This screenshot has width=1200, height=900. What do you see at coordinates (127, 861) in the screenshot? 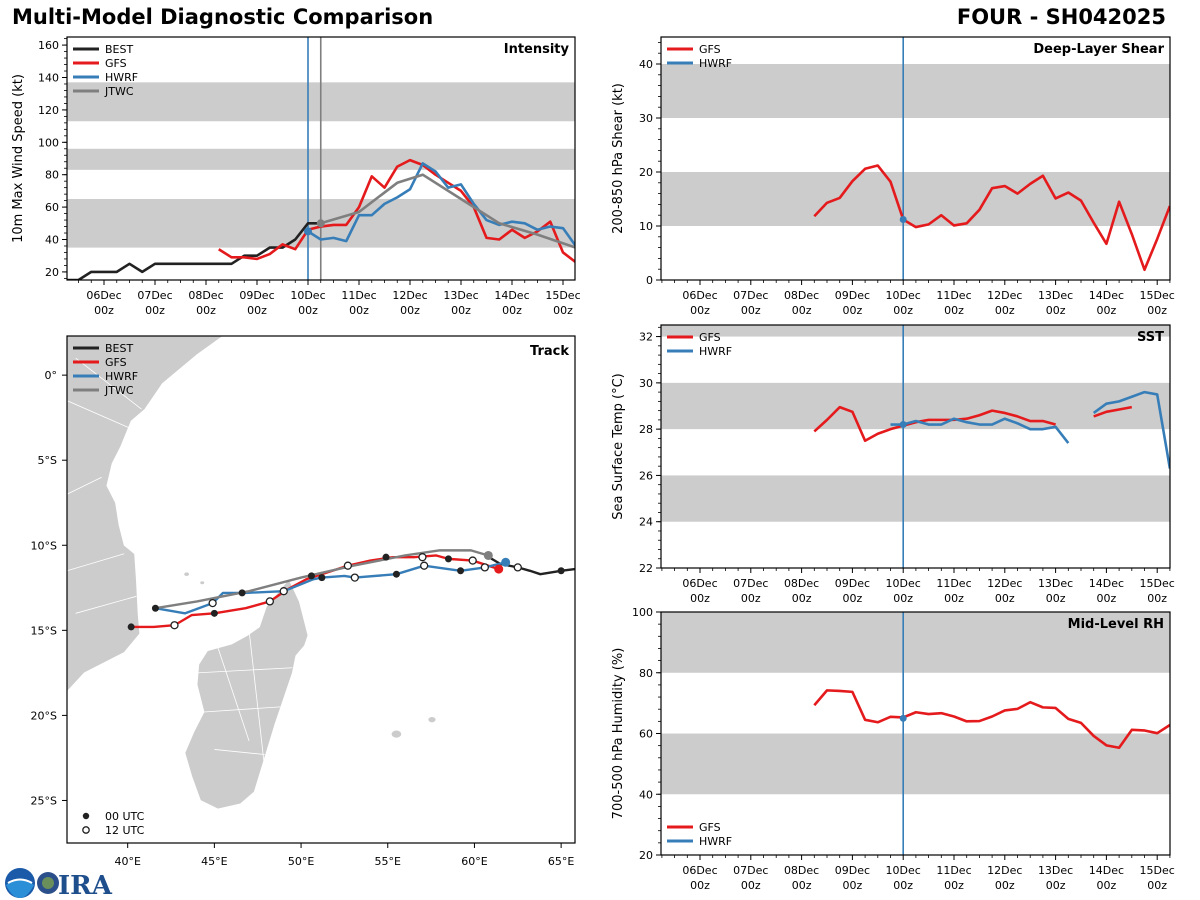
I see `x-tick-label: 40°E` at bounding box center [127, 861].